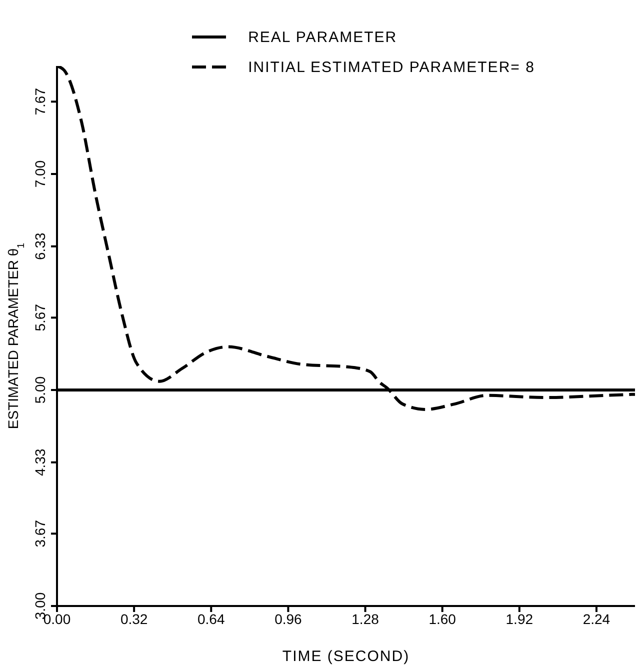  Describe the element at coordinates (40, 534) in the screenshot. I see `y-tick-label: 3.67` at that location.